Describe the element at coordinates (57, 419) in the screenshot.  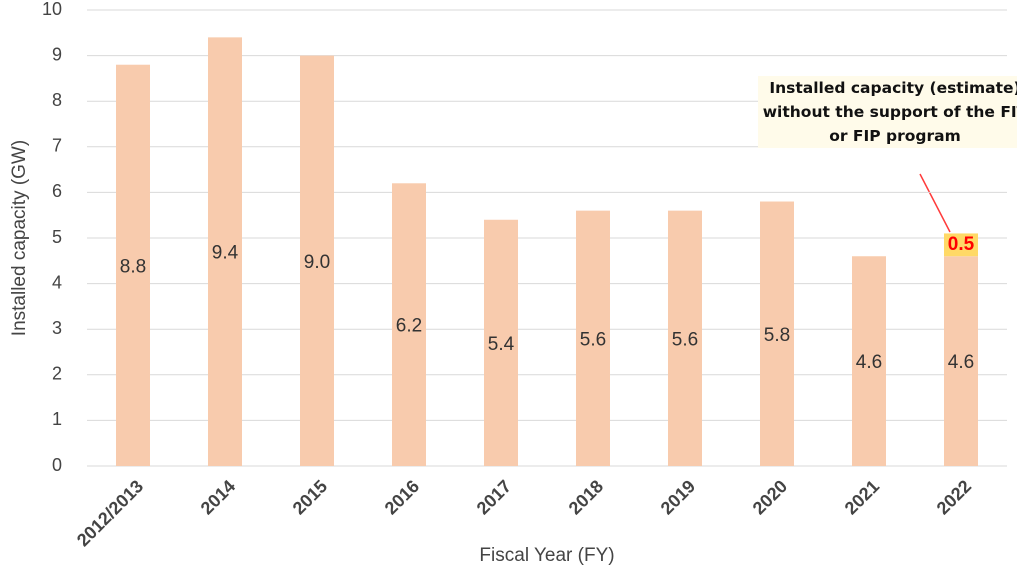
I see `y-tick-label: 1` at that location.